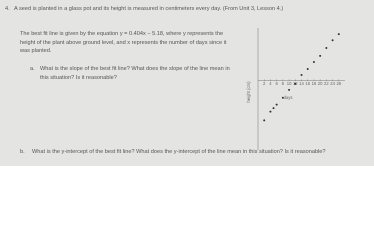 This screenshot has height=240, width=374. Describe the element at coordinates (270, 83) in the screenshot. I see `x-tick-label: 4` at that location.